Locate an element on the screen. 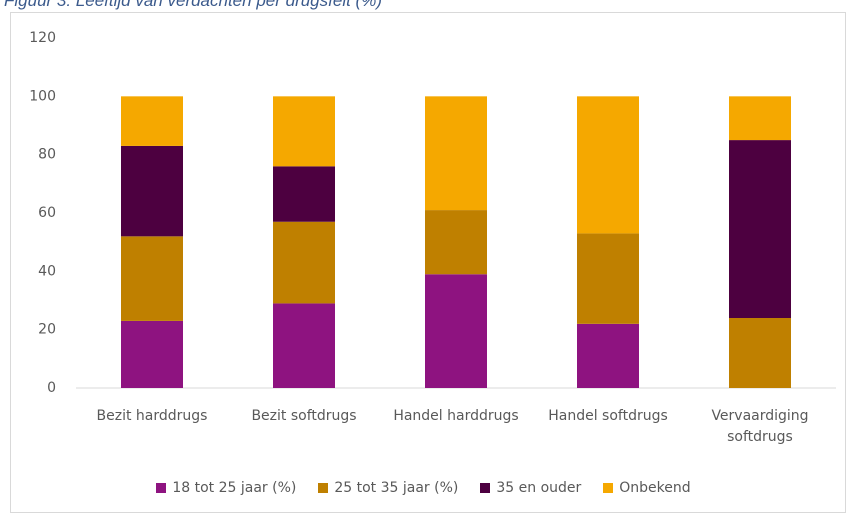 This screenshot has width=847, height=514. y-tick-label: 60 is located at coordinates (47, 213).